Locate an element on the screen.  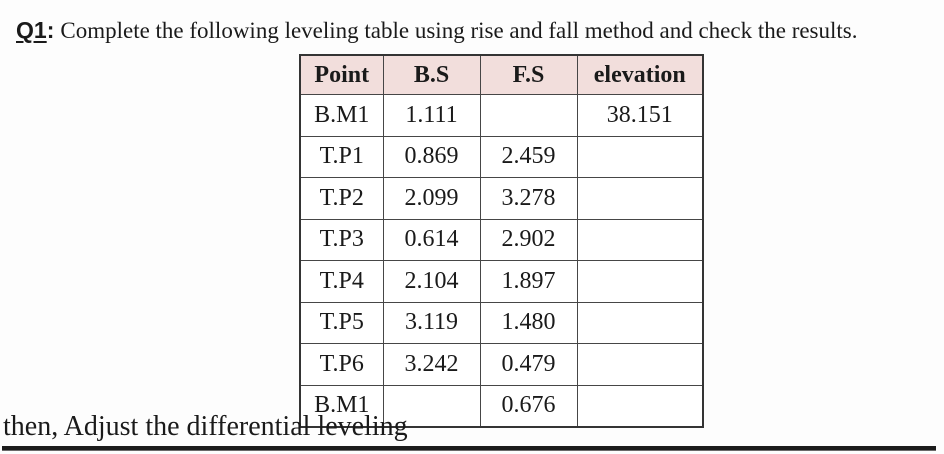
footer-instruction: then, Adjust the differential leveling is located at coordinates (205, 426).